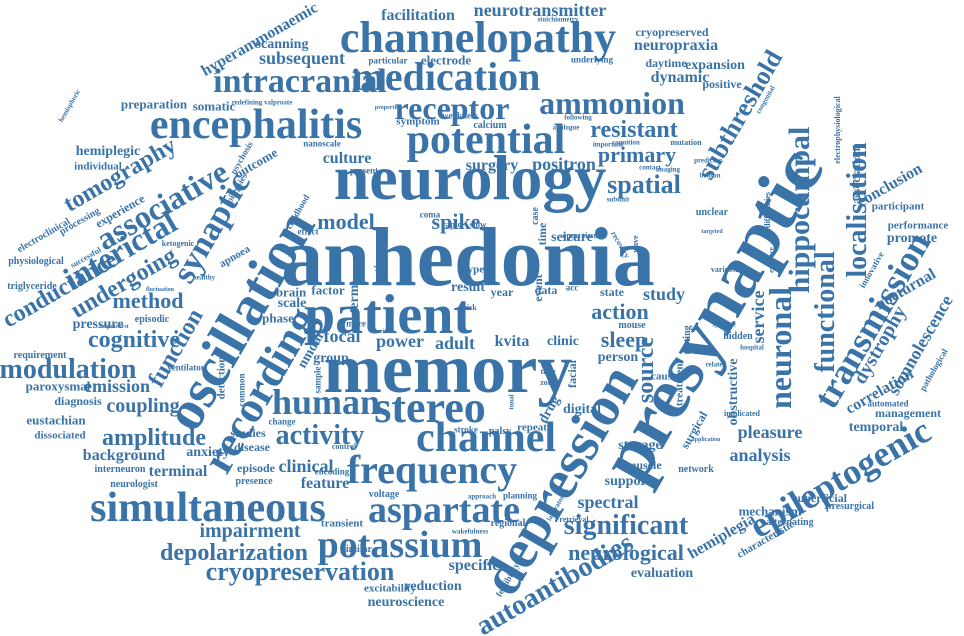 The image size is (964, 636). What do you see at coordinates (712, 232) in the screenshot?
I see `word-targeted: targeted` at bounding box center [712, 232].